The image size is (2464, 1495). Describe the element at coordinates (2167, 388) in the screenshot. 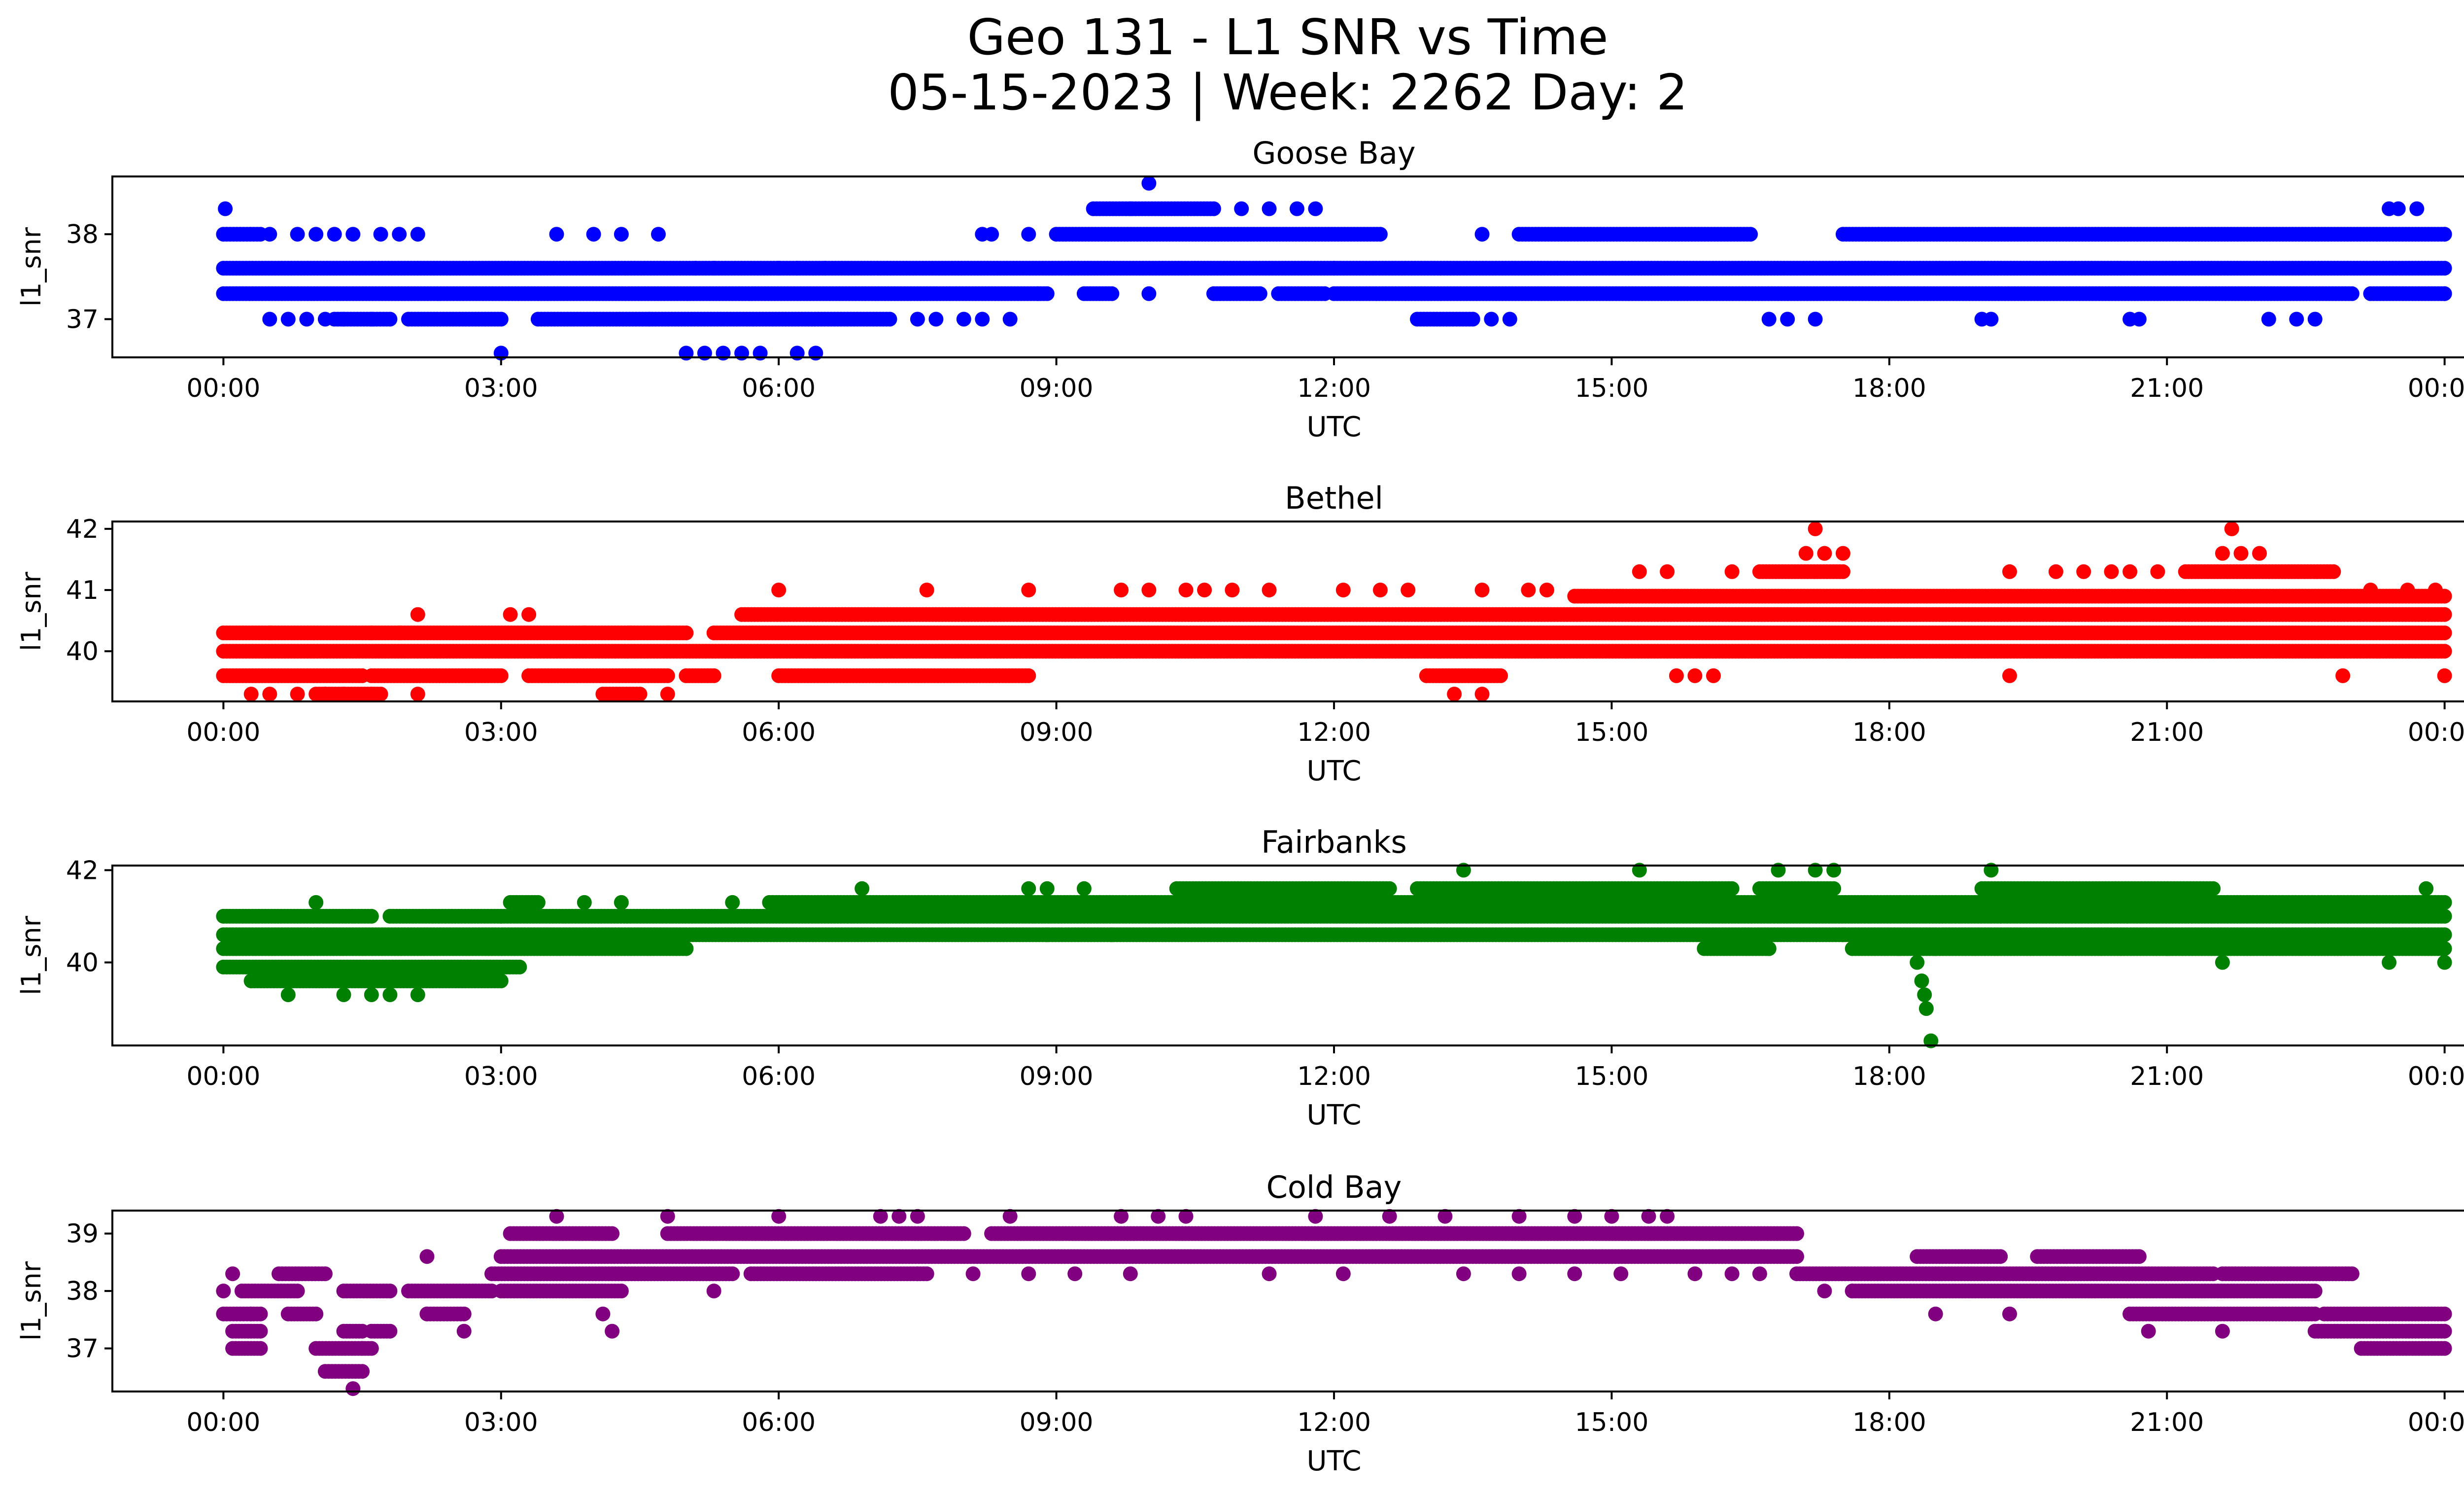

I see `x-tick-label: 21:00` at that location.